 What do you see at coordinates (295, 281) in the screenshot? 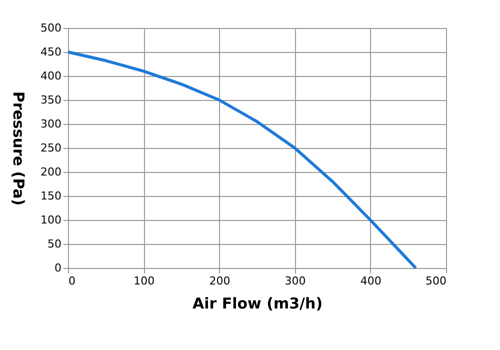
I see `x-tick-label: 300` at bounding box center [295, 281].